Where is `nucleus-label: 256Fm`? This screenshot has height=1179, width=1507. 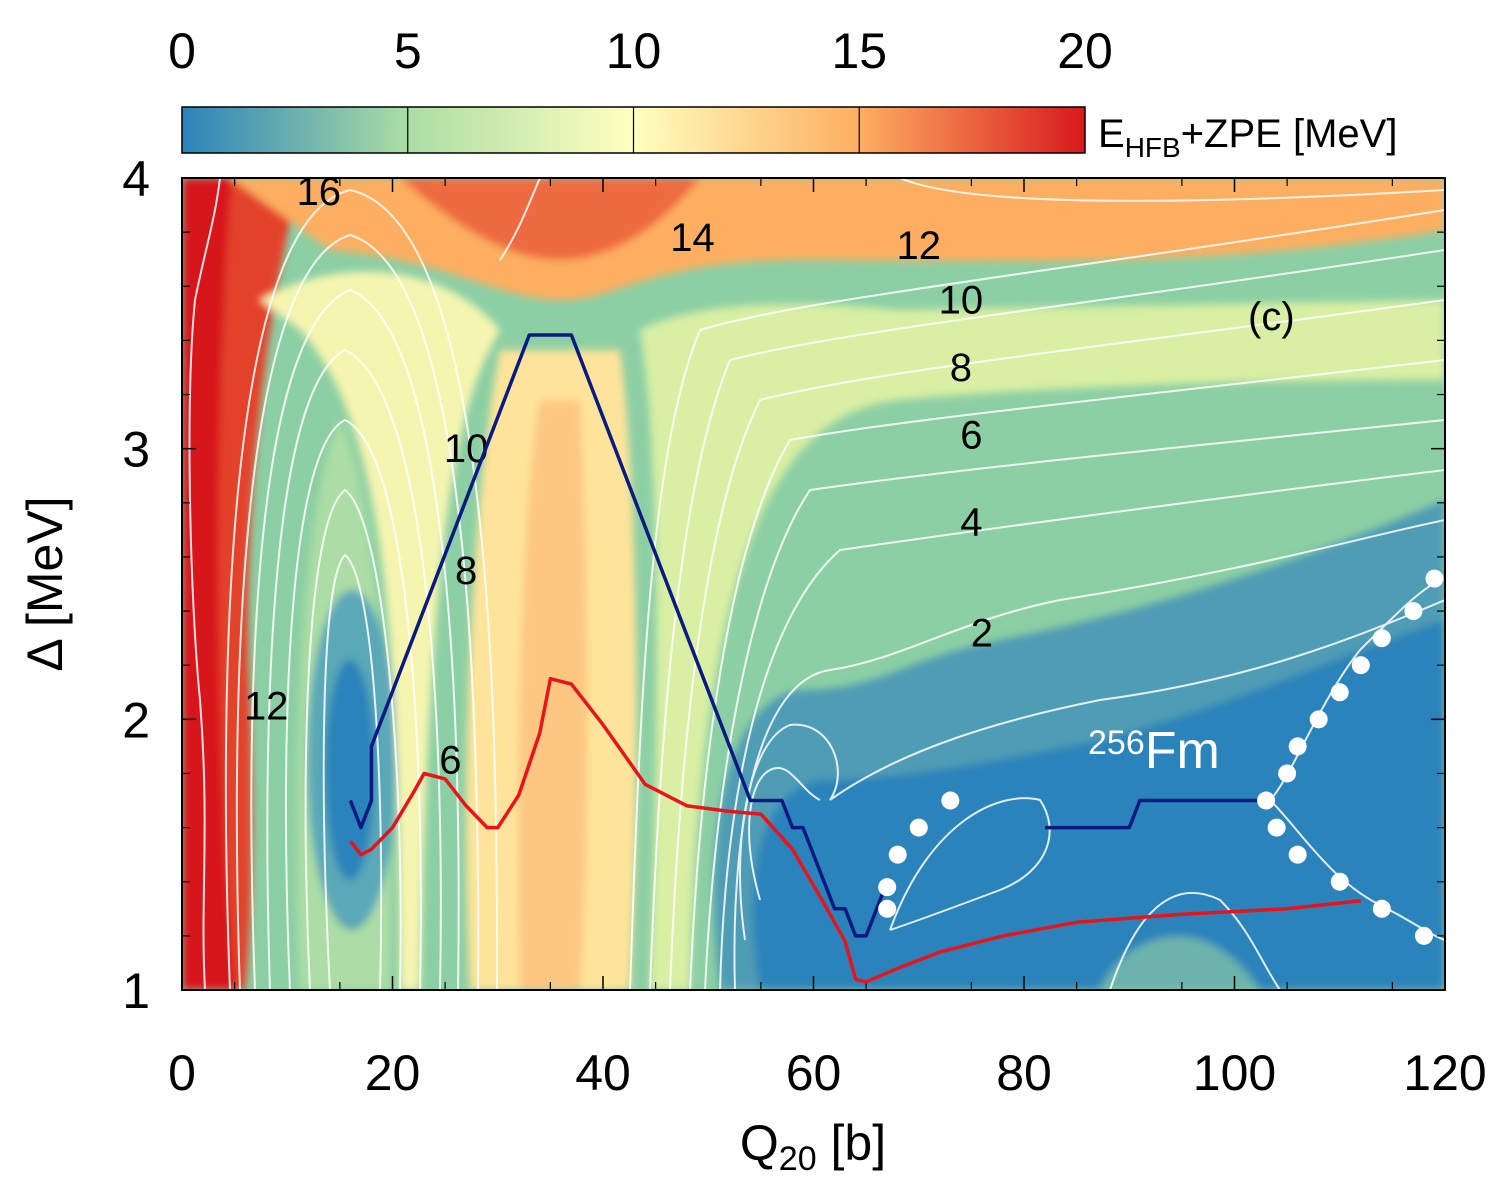 nucleus-label: 256Fm is located at coordinates (1154, 751).